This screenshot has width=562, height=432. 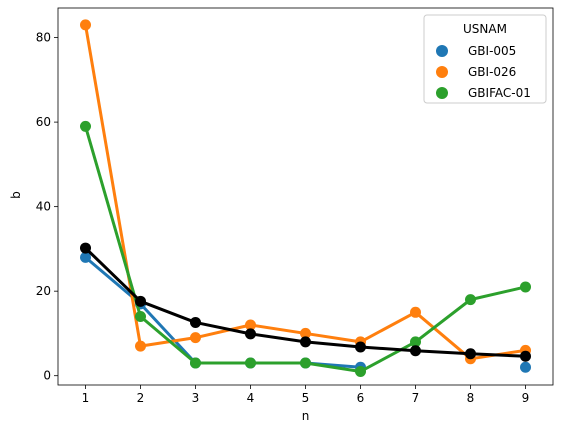 What do you see at coordinates (16, 195) in the screenshot?
I see `y-axis-label: b` at bounding box center [16, 195].